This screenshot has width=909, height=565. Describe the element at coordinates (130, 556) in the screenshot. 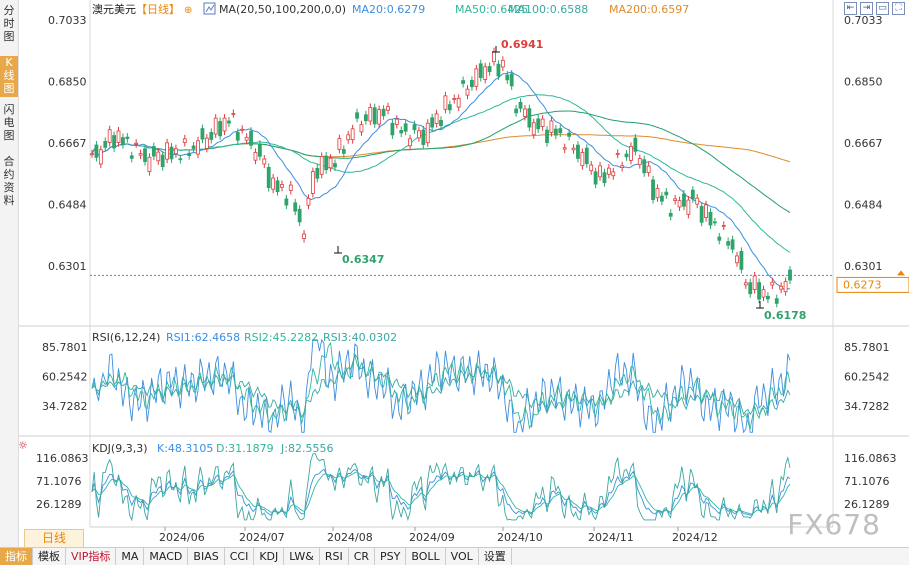

I see `toolbar-ma: MA` at that location.